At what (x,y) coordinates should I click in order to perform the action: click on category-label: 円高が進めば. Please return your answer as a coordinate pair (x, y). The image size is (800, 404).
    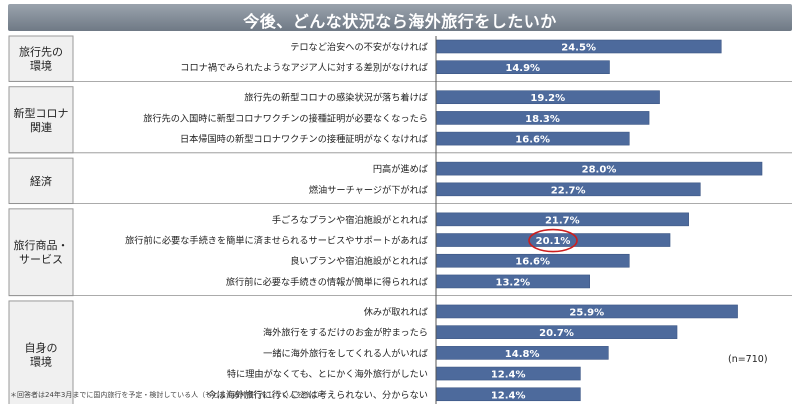
    Looking at the image, I should click on (400, 169).